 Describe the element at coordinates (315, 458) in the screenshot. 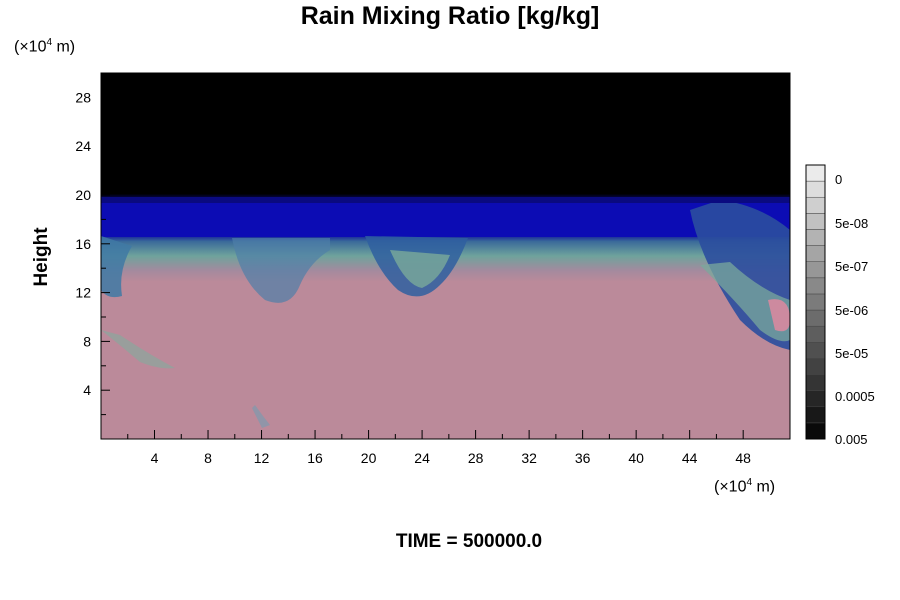

I see `x-tick-label: 16` at that location.